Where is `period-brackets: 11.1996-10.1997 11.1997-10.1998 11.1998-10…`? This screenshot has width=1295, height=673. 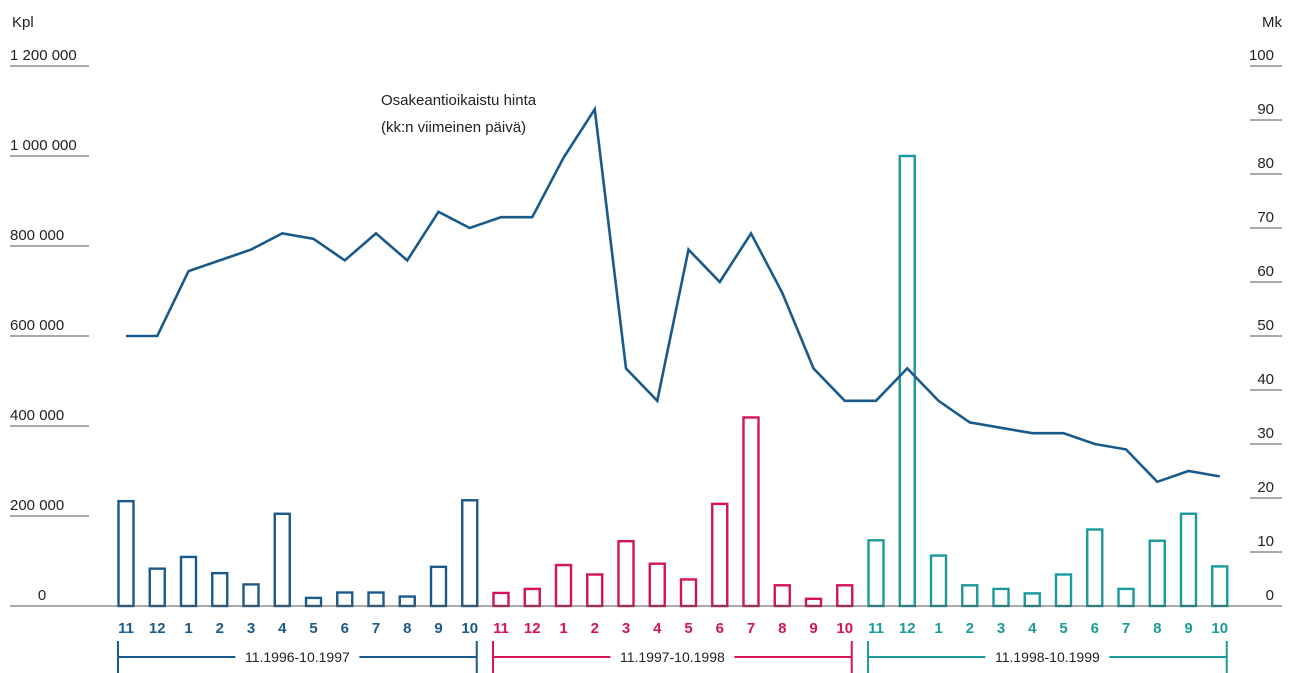 period-brackets: 11.1996-10.1997 11.1997-10.1998 11.1998-10… is located at coordinates (672, 657).